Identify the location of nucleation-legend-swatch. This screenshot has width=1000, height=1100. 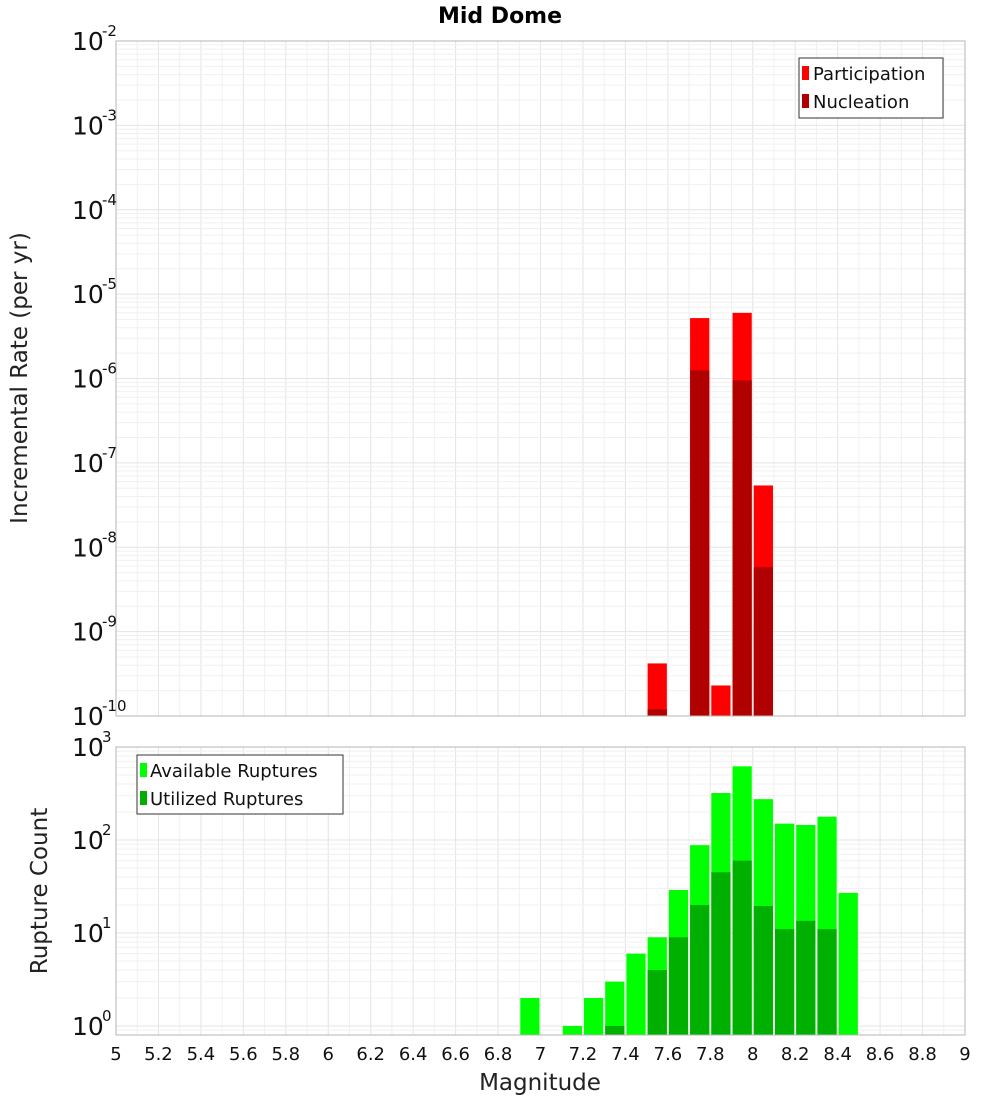
(805, 101).